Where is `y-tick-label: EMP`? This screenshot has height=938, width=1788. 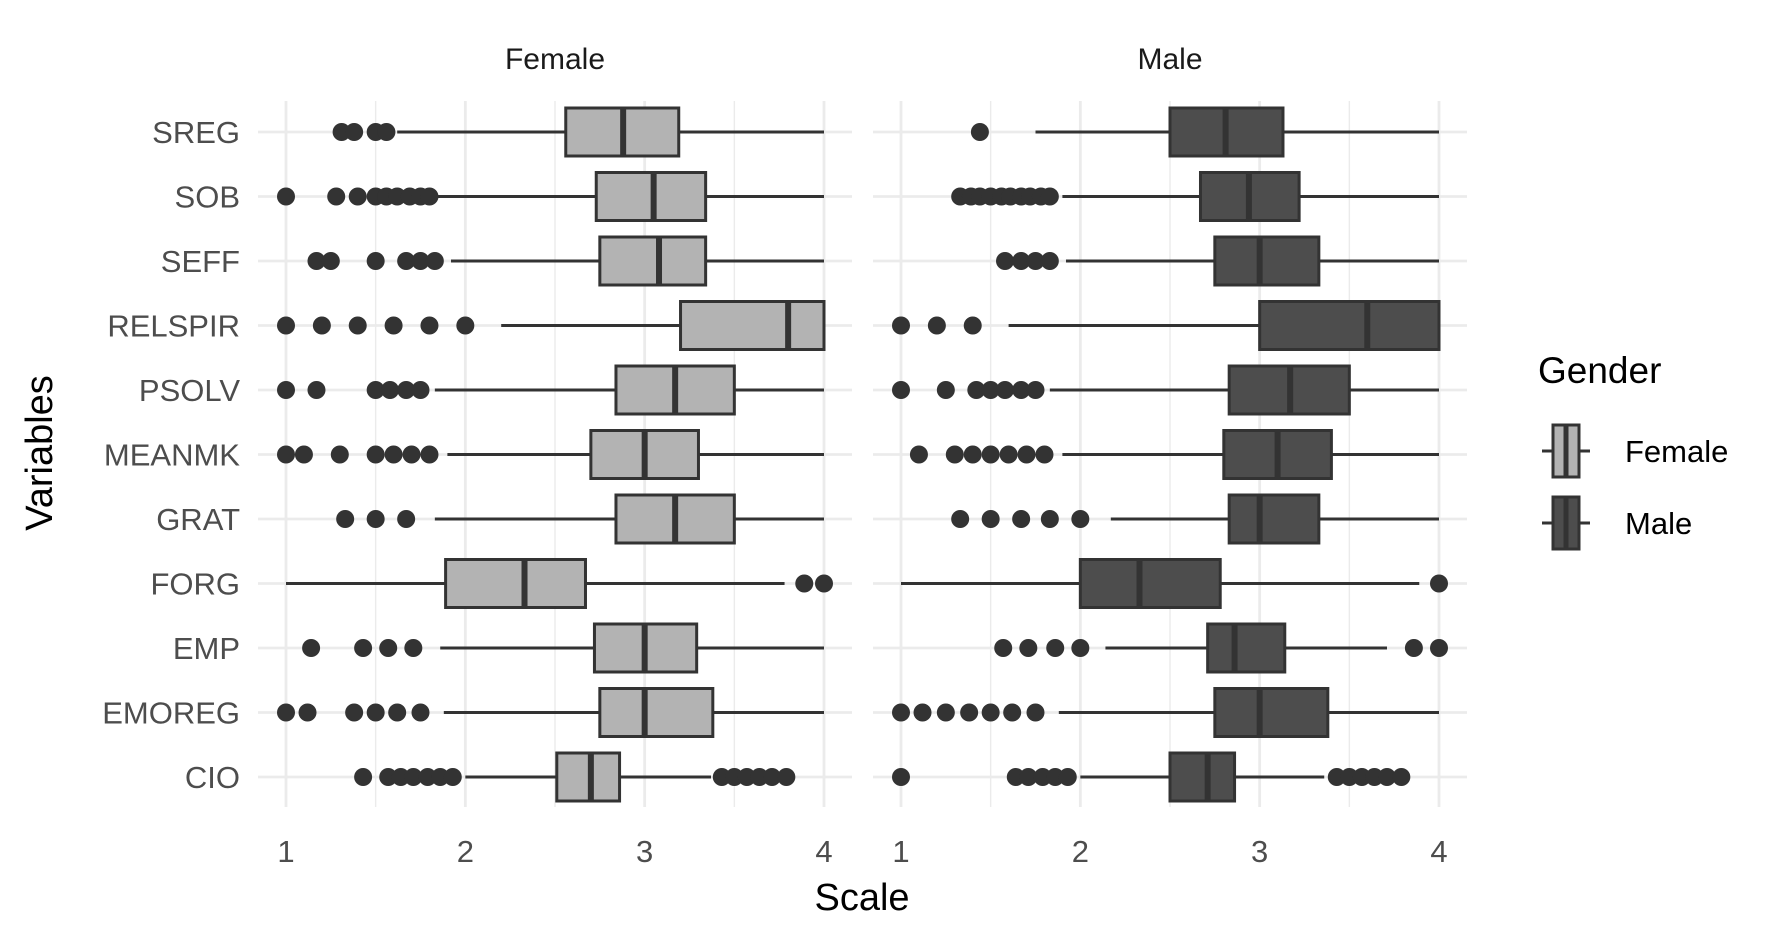 y-tick-label: EMP is located at coordinates (206, 648).